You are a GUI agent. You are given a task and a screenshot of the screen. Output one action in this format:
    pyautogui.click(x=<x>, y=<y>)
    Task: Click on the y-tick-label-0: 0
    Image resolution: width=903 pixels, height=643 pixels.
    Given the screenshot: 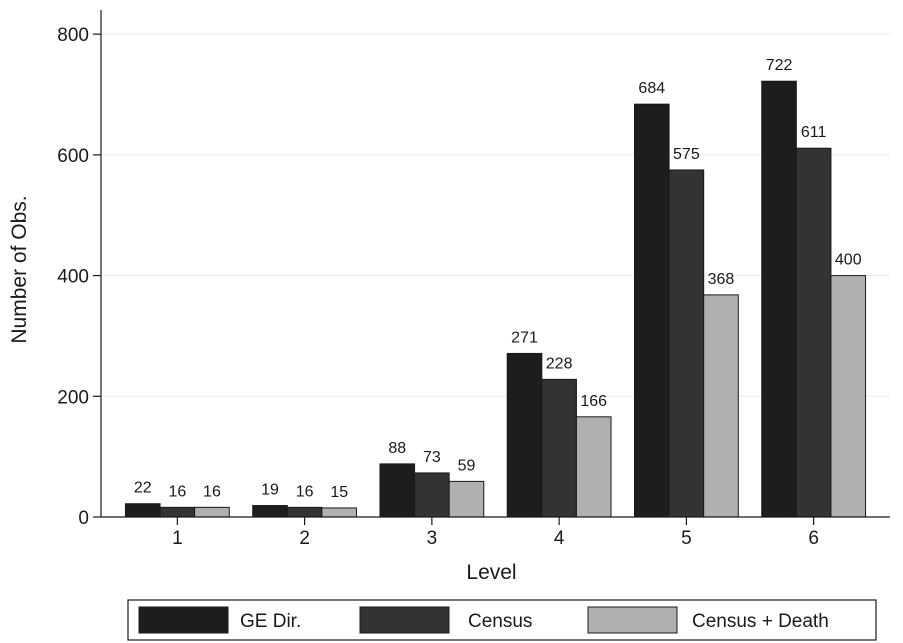 What is the action you would take?
    pyautogui.click(x=83, y=518)
    